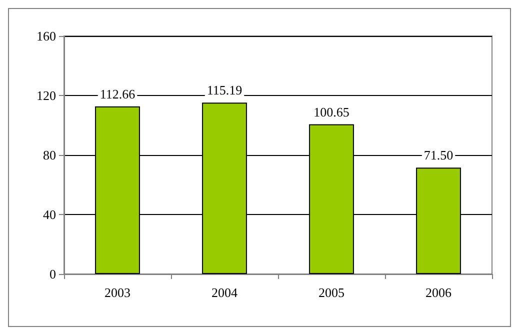 This screenshot has width=519, height=335. I want to click on data-label: 71.50, so click(439, 155).